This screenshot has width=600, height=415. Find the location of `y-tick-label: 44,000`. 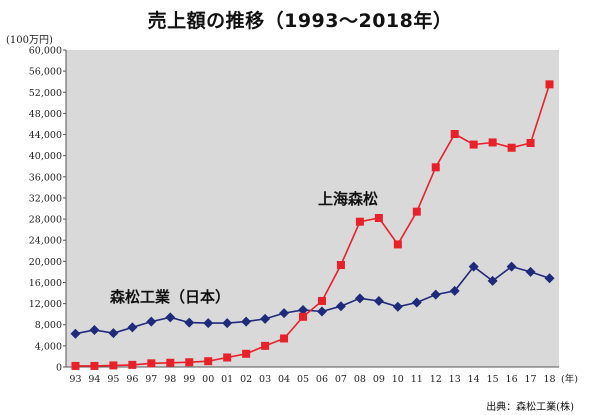

y-tick-label: 44,000 is located at coordinates (45, 135).